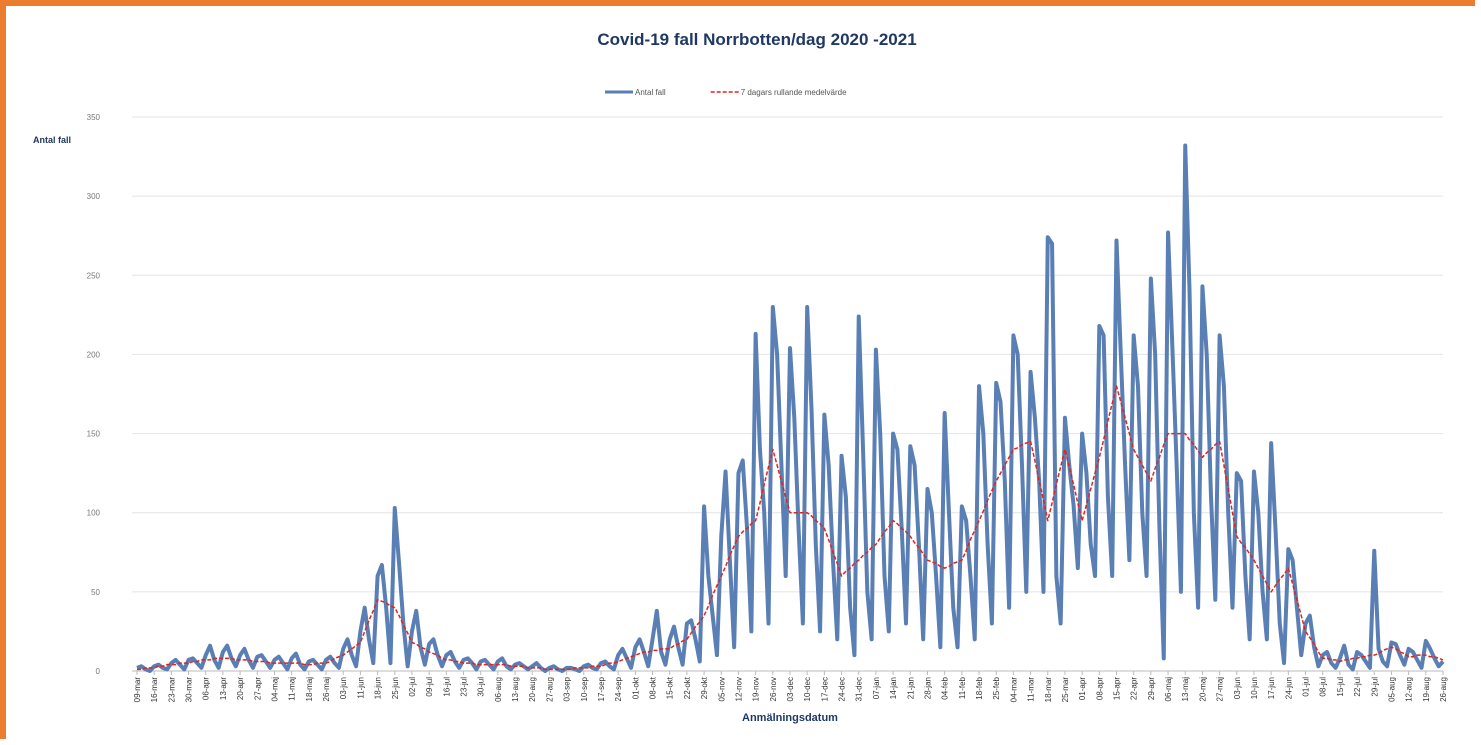  Describe the element at coordinates (927, 688) in the screenshot. I see `x-tick-label: 28-jan` at that location.